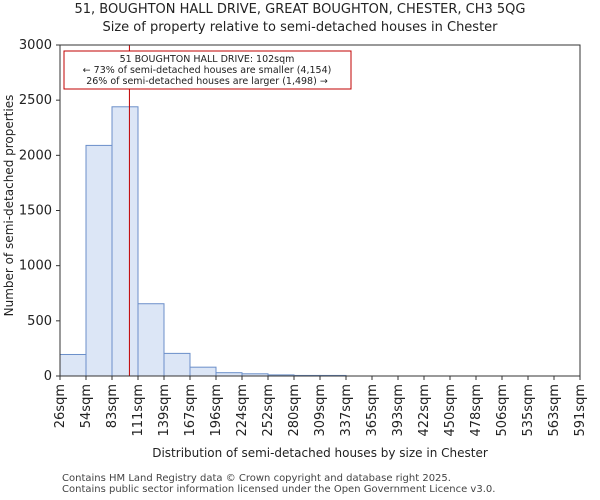  What do you see at coordinates (294, 410) in the screenshot?
I see `x-tick-label: 280sqm` at bounding box center [294, 410].